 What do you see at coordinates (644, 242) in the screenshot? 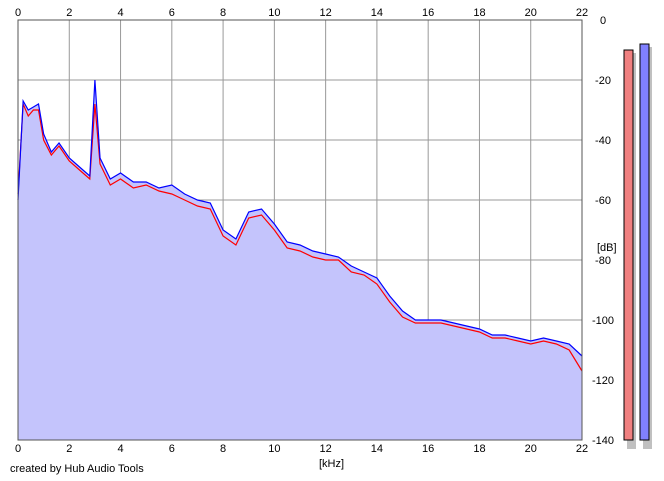
I see `level-meter-right` at bounding box center [644, 242].